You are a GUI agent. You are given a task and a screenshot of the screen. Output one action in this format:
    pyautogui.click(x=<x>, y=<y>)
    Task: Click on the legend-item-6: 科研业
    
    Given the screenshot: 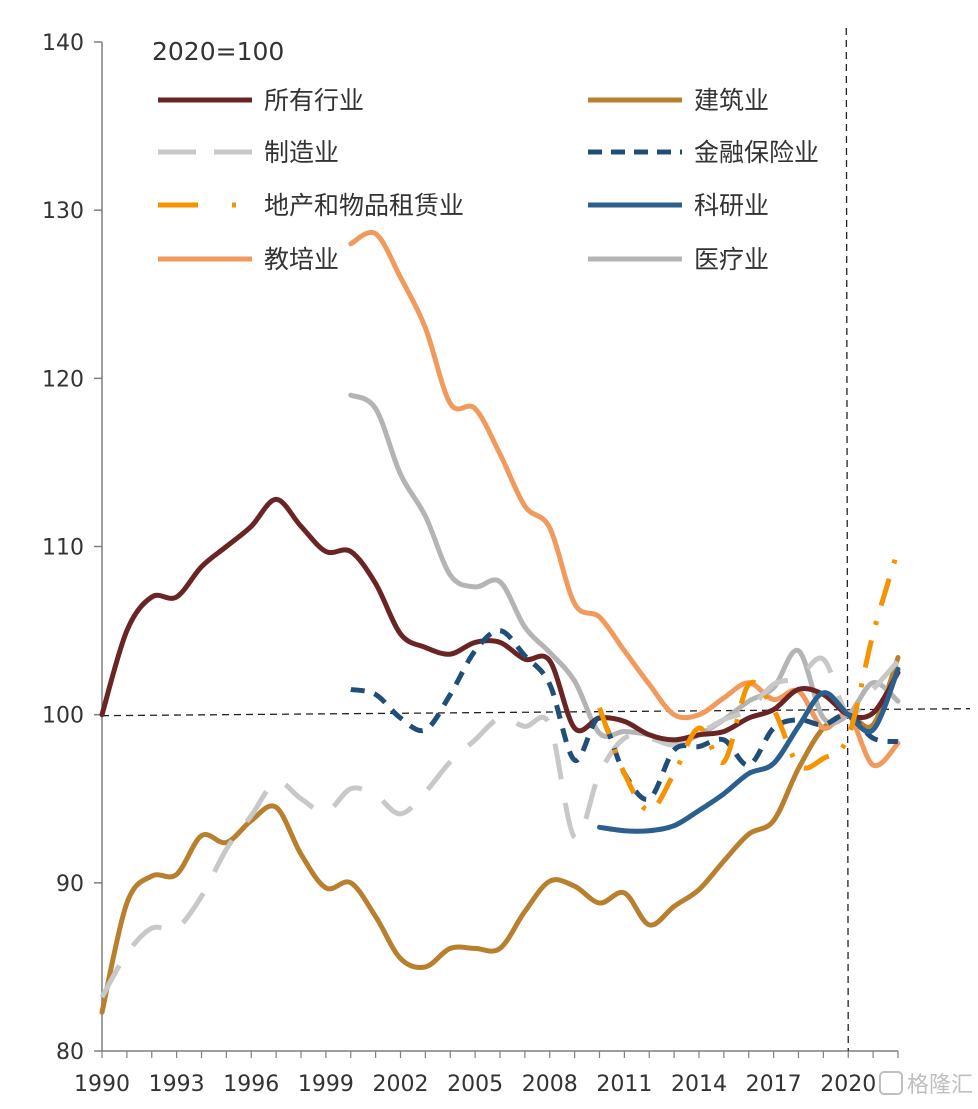 What is the action you would take?
    pyautogui.click(x=678, y=205)
    